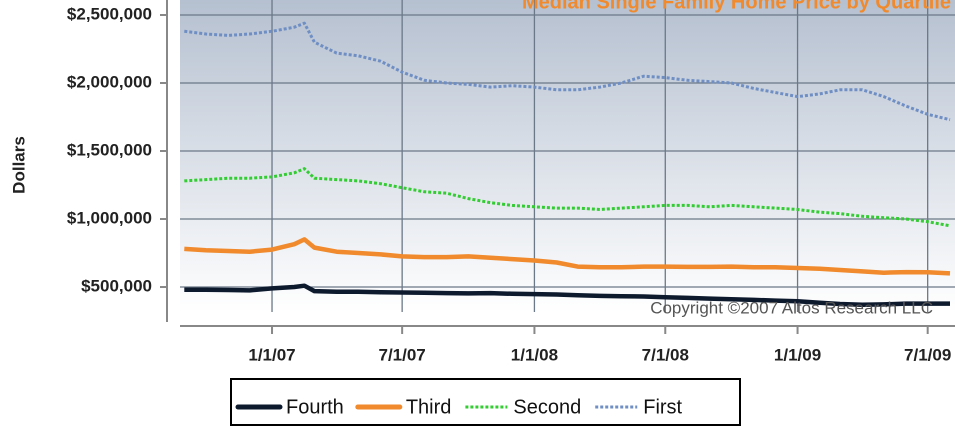 Image resolution: width=955 pixels, height=429 pixels. Describe the element at coordinates (534, 354) in the screenshot. I see `x-tick-label: 1/1/08` at that location.